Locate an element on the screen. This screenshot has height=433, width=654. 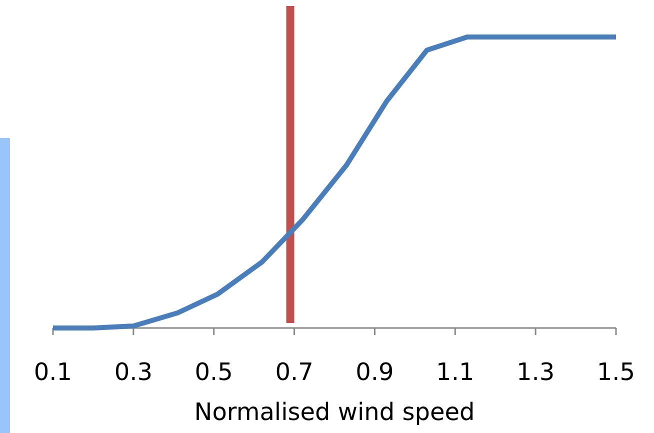
x-tick-label: 1.3 is located at coordinates (535, 372).